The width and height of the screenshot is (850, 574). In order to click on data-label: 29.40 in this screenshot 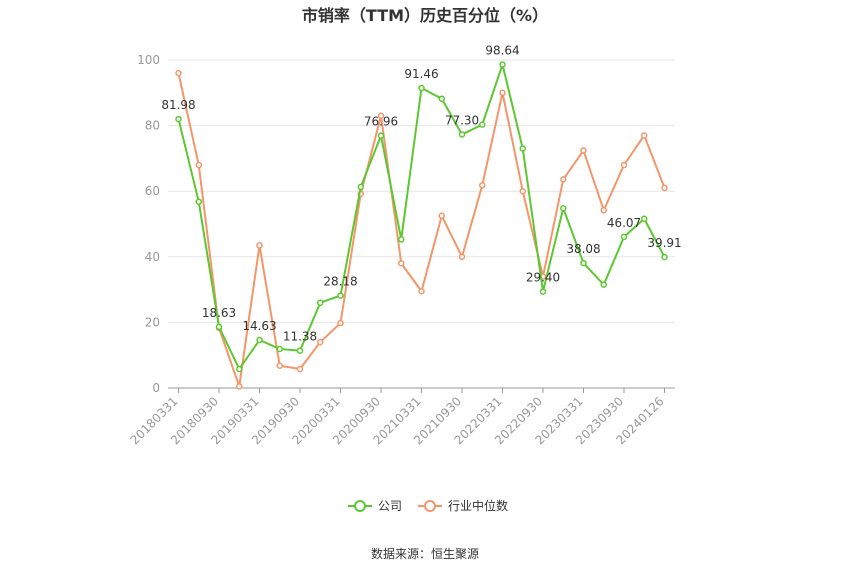, I will do `click(543, 278)`.